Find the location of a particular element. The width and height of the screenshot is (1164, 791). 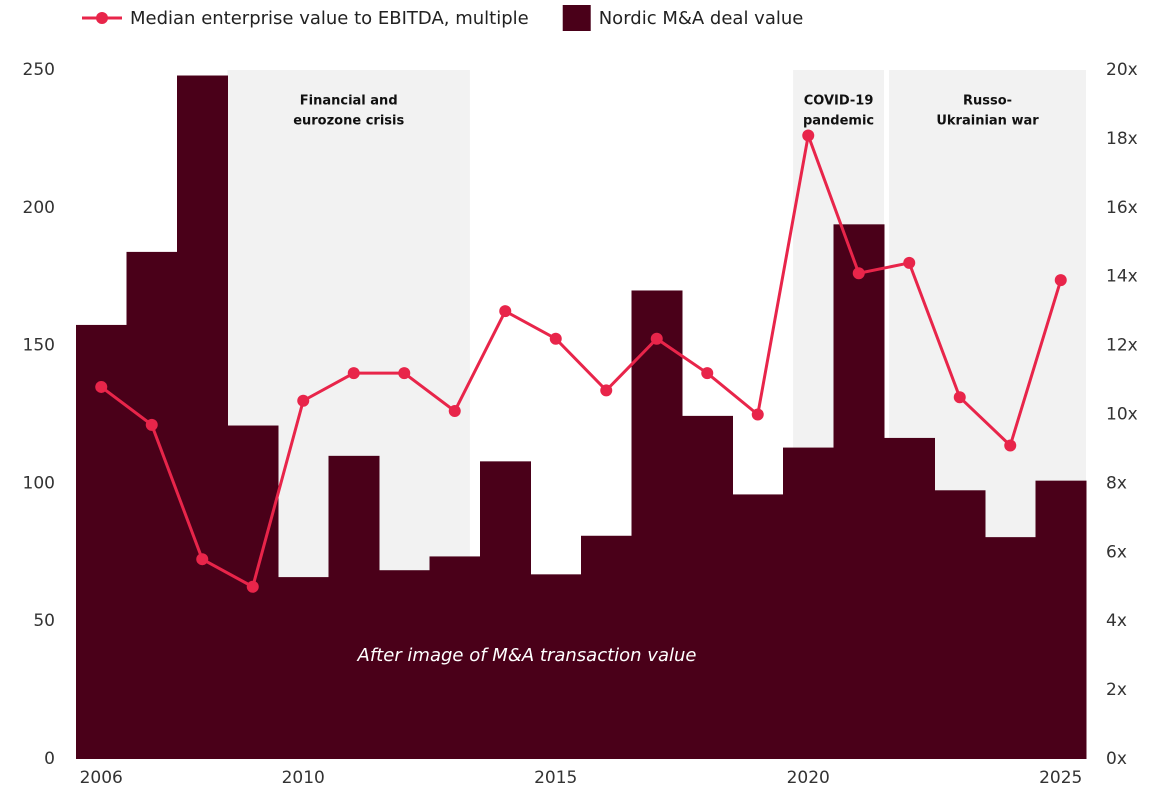

y2-tick-label: 12x is located at coordinates (1122, 346).